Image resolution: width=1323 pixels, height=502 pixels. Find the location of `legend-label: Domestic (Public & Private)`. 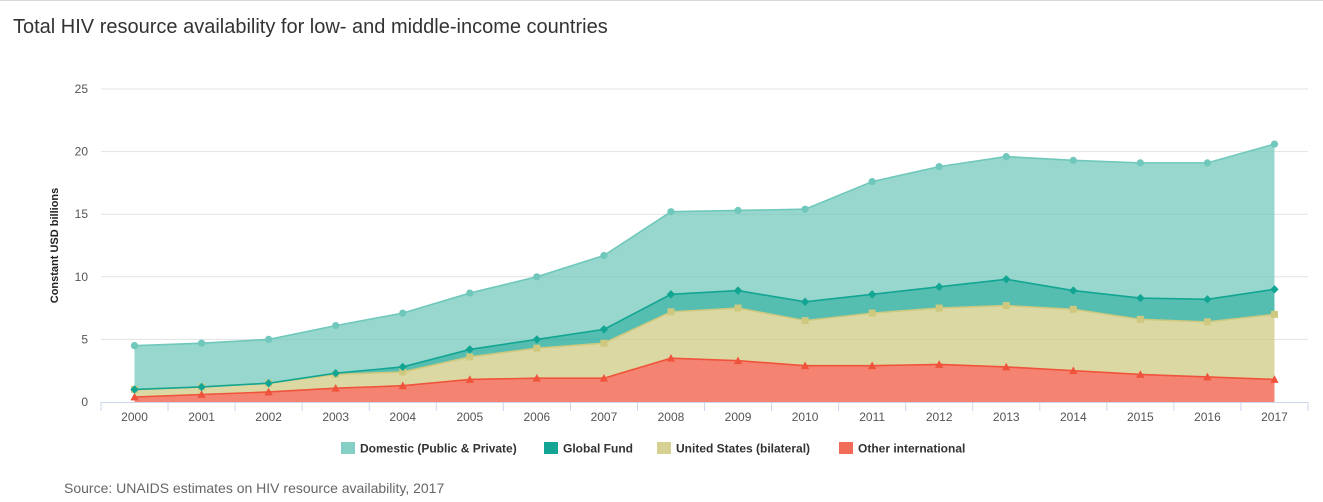

legend-label: Domestic (Public & Private) is located at coordinates (438, 449).